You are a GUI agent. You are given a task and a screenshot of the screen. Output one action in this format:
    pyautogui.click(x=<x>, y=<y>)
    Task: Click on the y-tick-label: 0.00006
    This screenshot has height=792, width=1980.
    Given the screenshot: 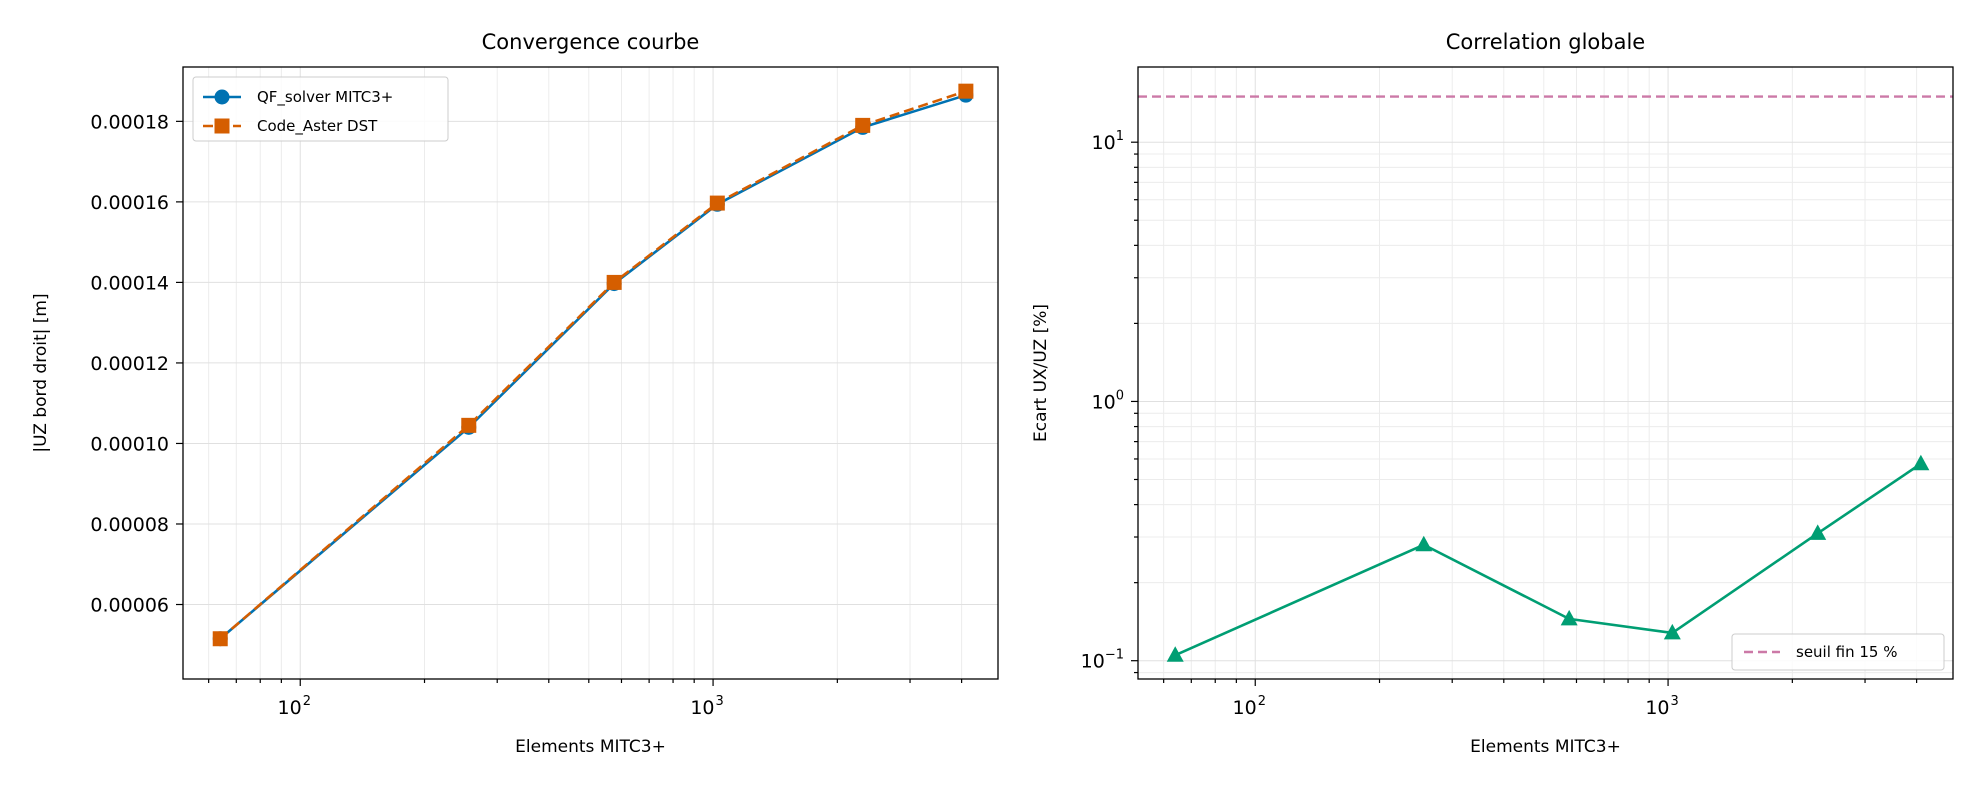 What is the action you would take?
    pyautogui.click(x=129, y=606)
    